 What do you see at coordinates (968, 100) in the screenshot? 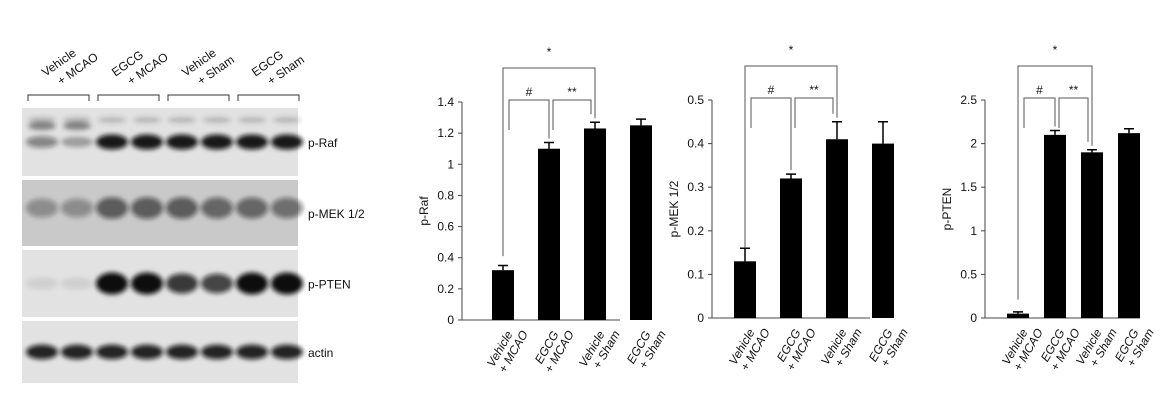
I see `y-tick-label: 2.5` at bounding box center [968, 100].